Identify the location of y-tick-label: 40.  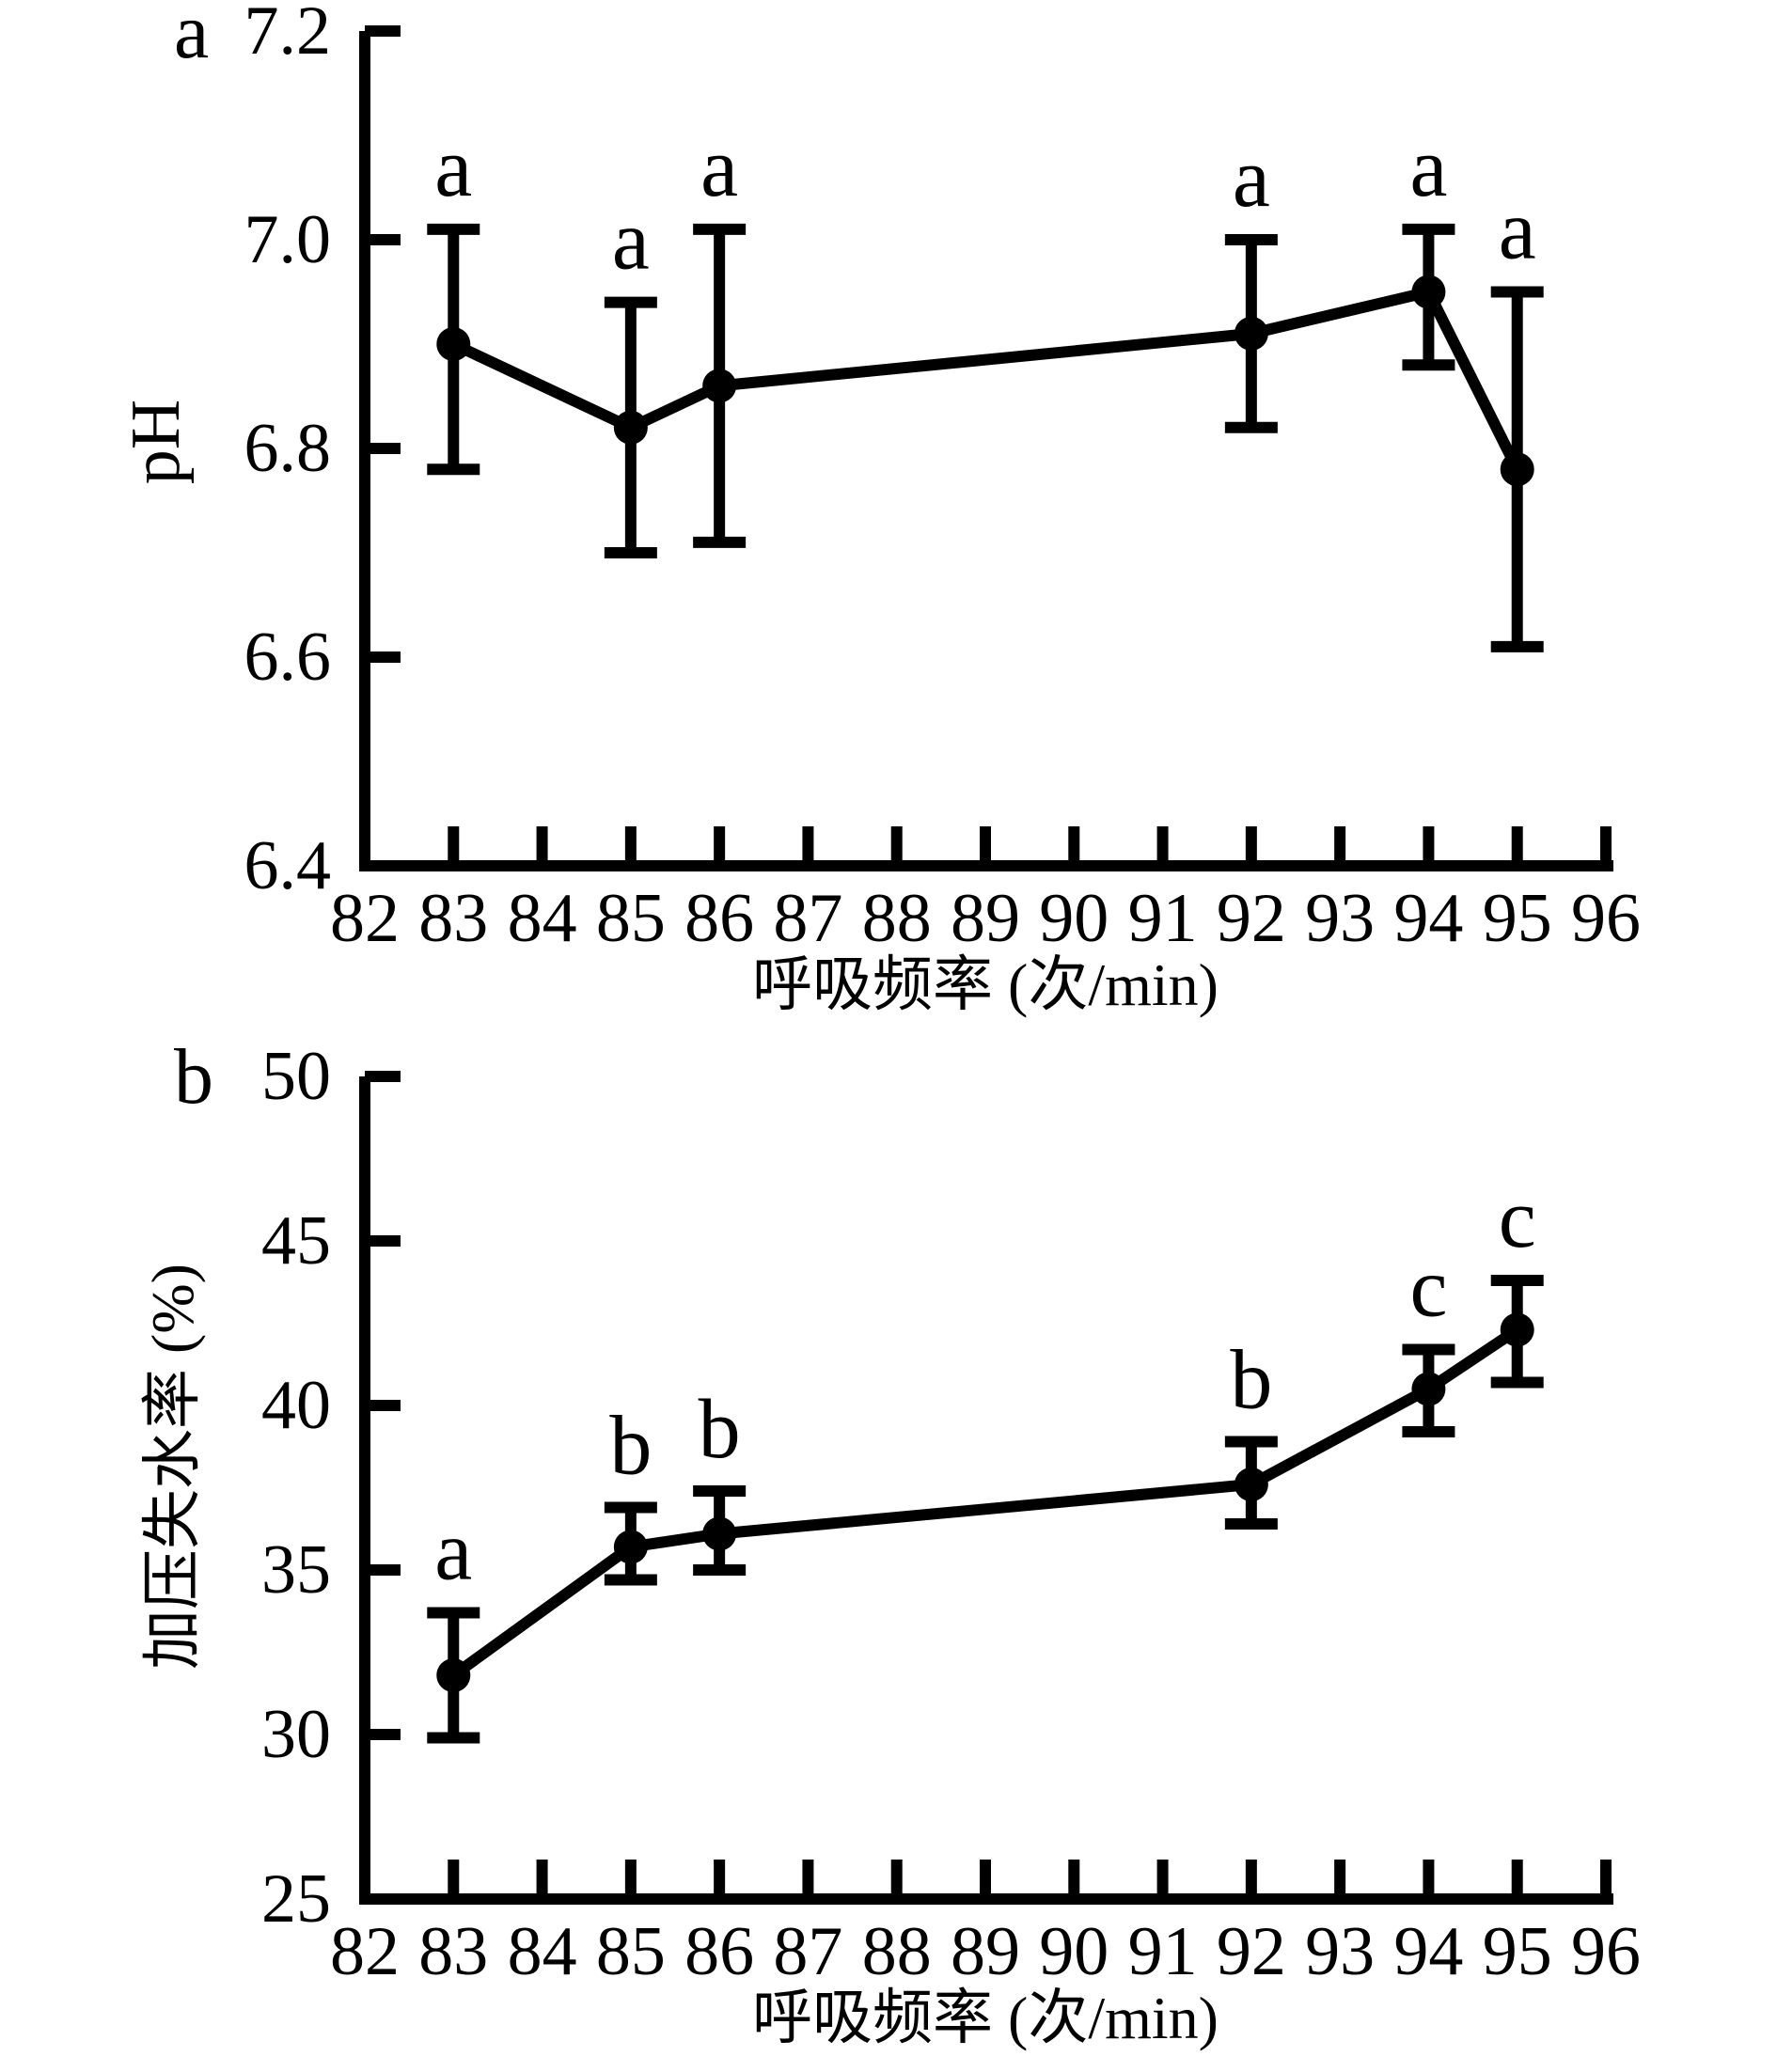
(296, 1405).